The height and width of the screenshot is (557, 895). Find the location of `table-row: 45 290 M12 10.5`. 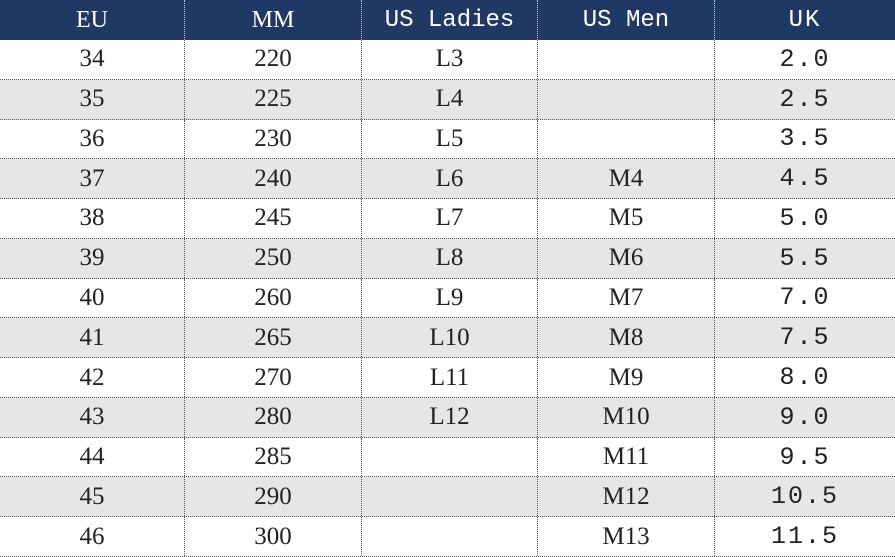

table-row: 45 290 M12 10.5 is located at coordinates (447, 497).